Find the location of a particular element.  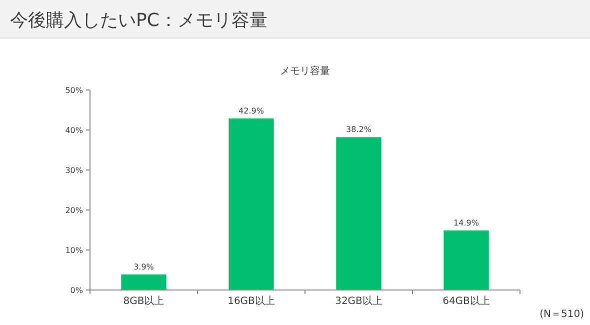

x-tick-label: 16GB以上 is located at coordinates (251, 301).